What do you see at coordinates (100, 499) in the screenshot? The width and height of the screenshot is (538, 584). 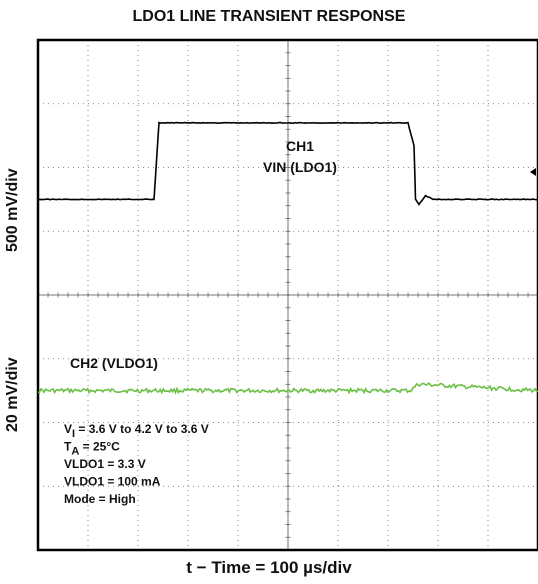 I see `condition-line: Mode = High` at bounding box center [100, 499].